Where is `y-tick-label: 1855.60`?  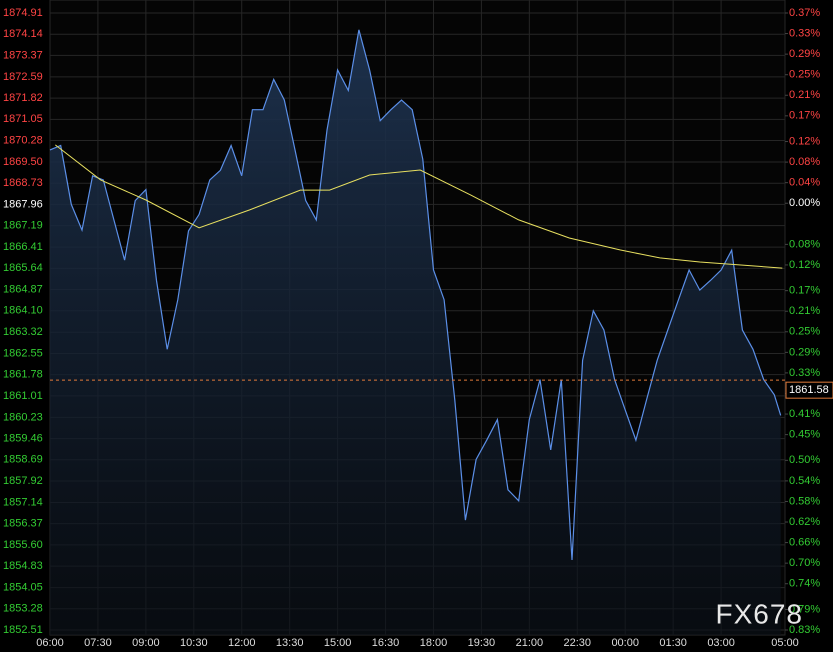 y-tick-label: 1855.60 is located at coordinates (23, 545).